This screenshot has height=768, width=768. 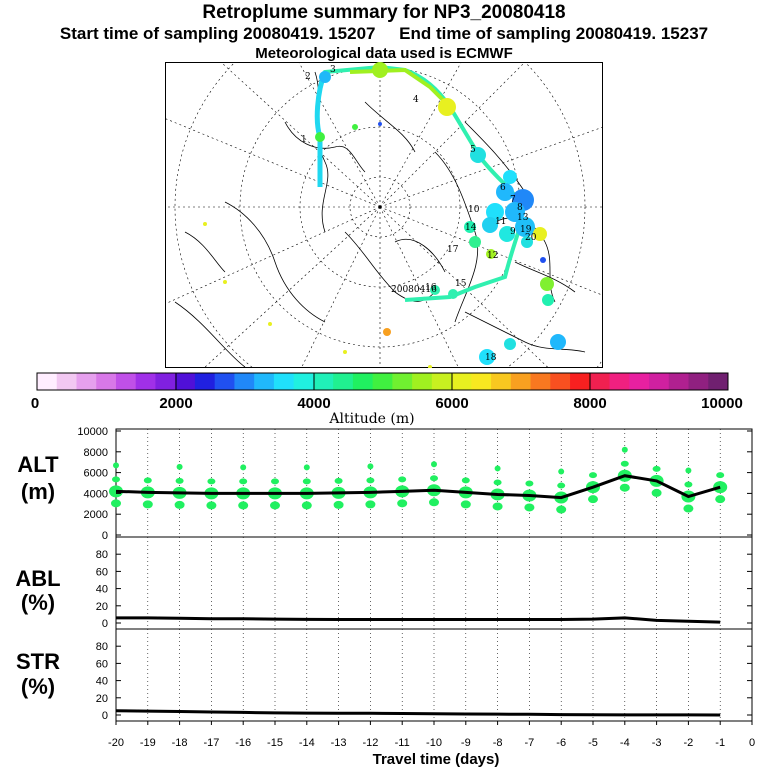 What do you see at coordinates (105, 624) in the screenshot?
I see `y-tick-label: 0` at bounding box center [105, 624].